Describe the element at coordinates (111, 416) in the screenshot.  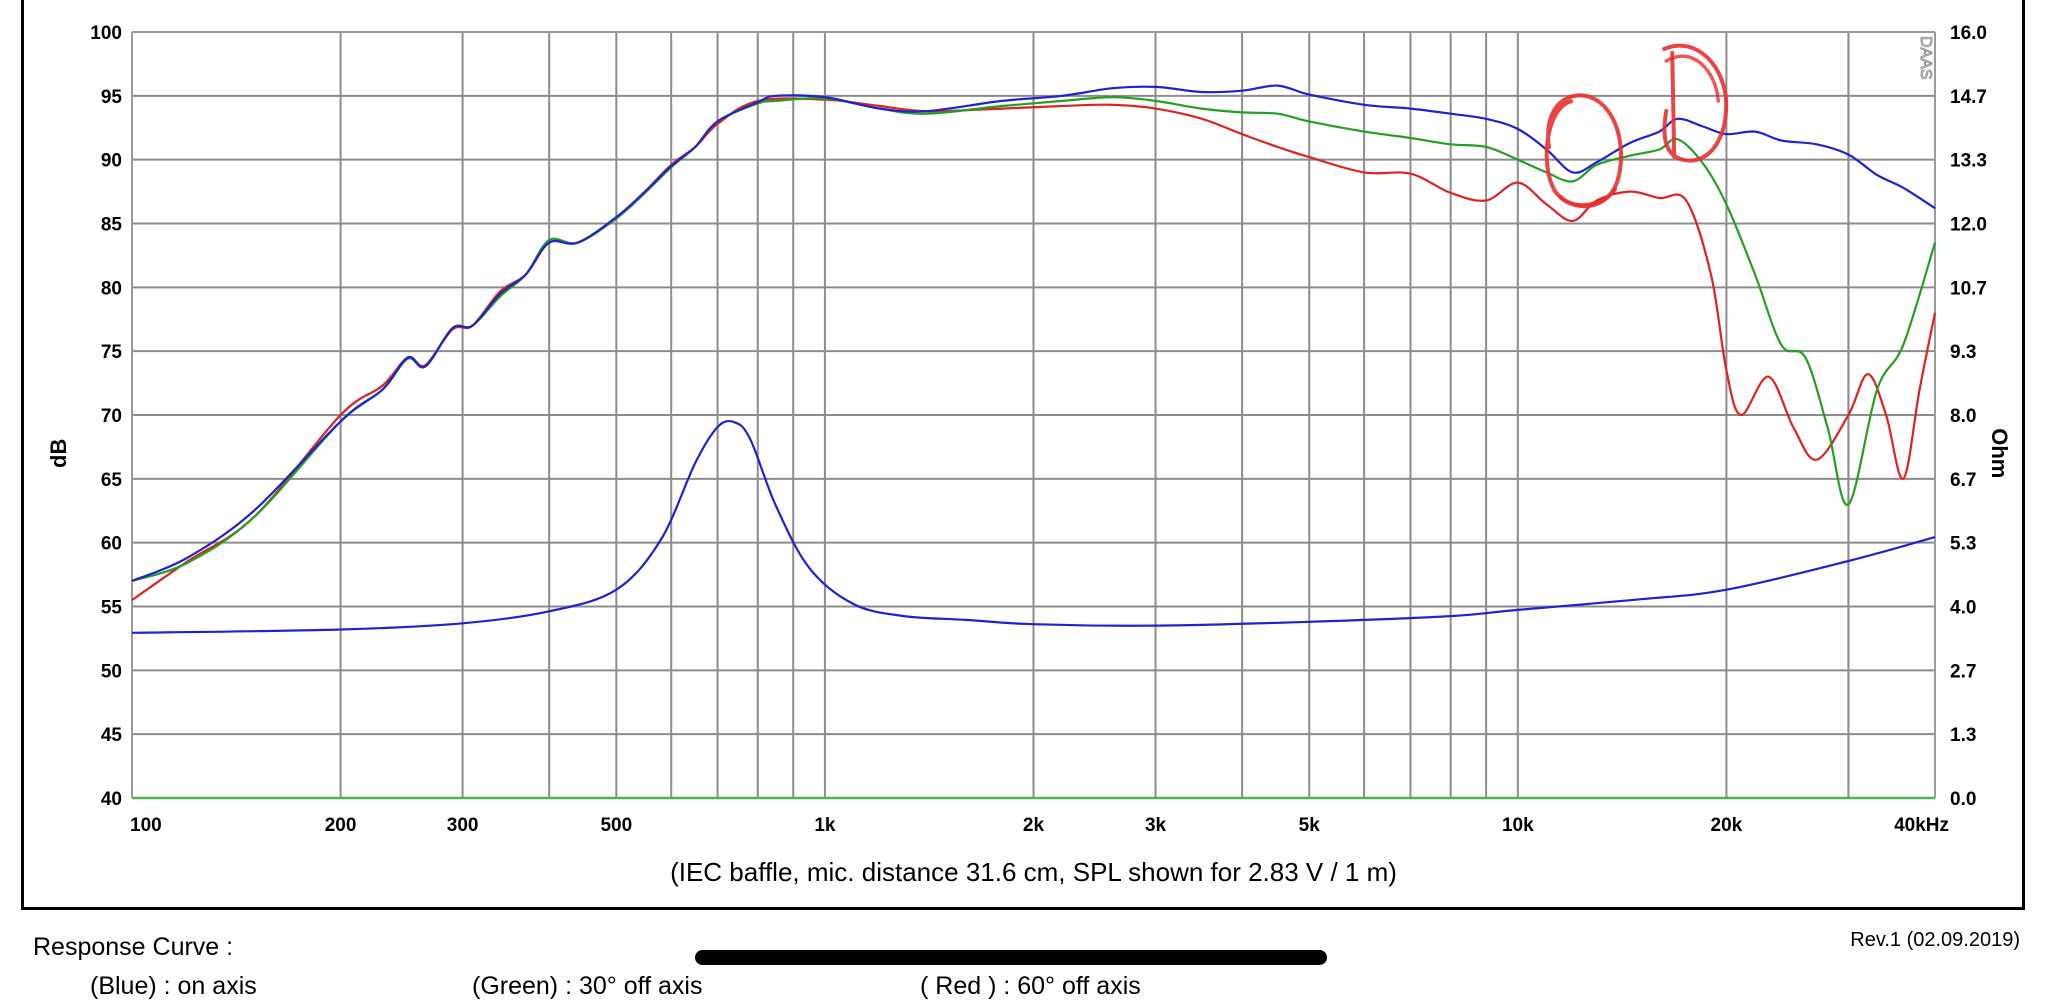
I see `y-tick-label: 70` at that location.